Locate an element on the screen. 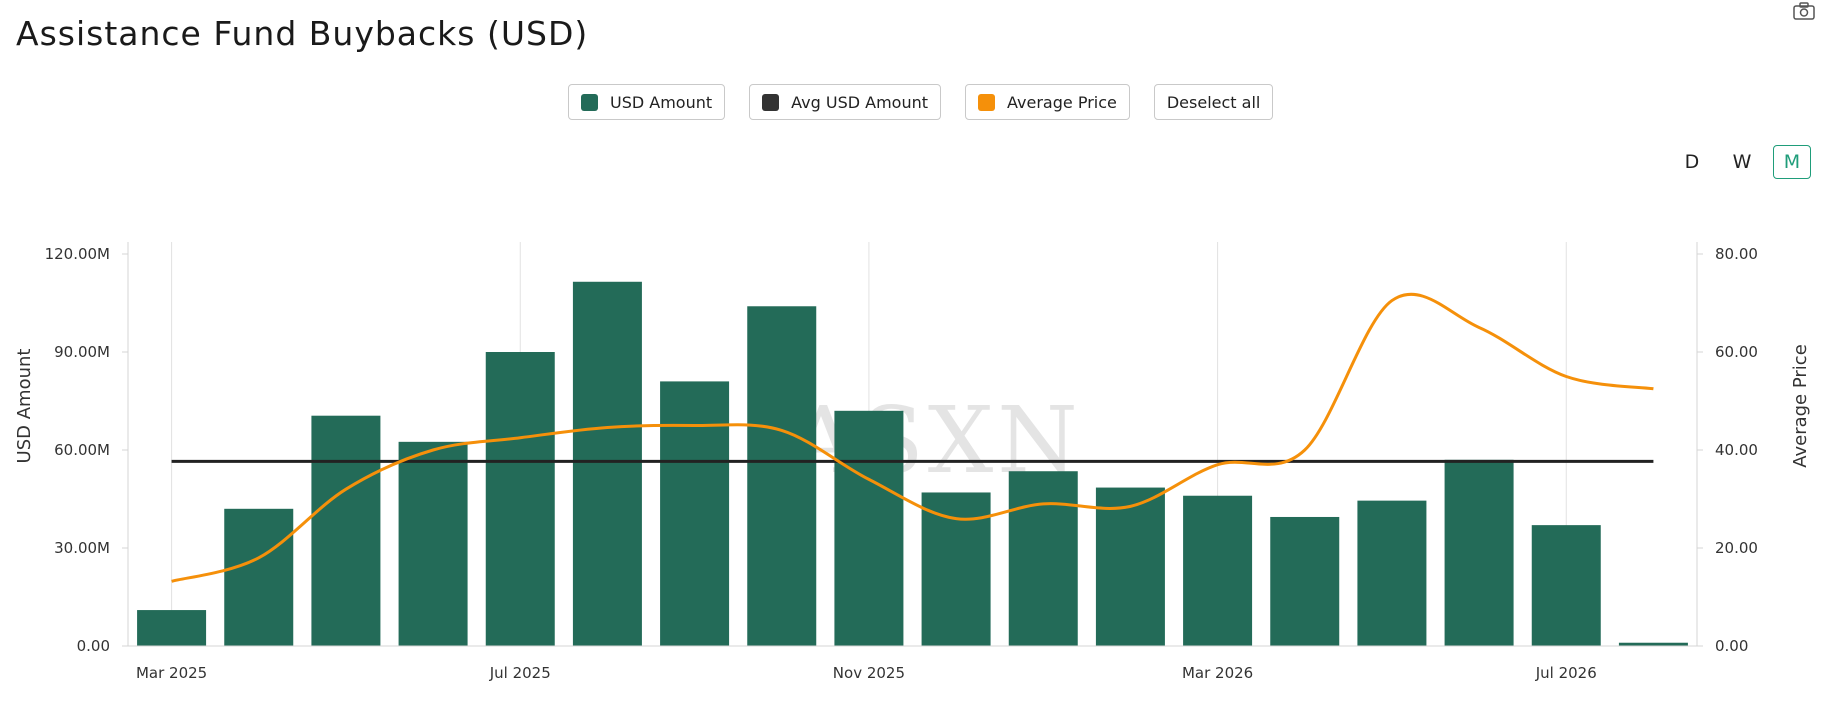 This screenshot has width=1823, height=702. period-week-button: W is located at coordinates (1742, 162).